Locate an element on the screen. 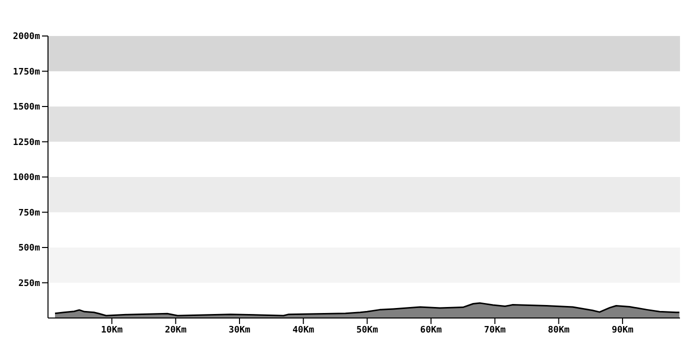  x-tick-label: 10Km is located at coordinates (112, 330).